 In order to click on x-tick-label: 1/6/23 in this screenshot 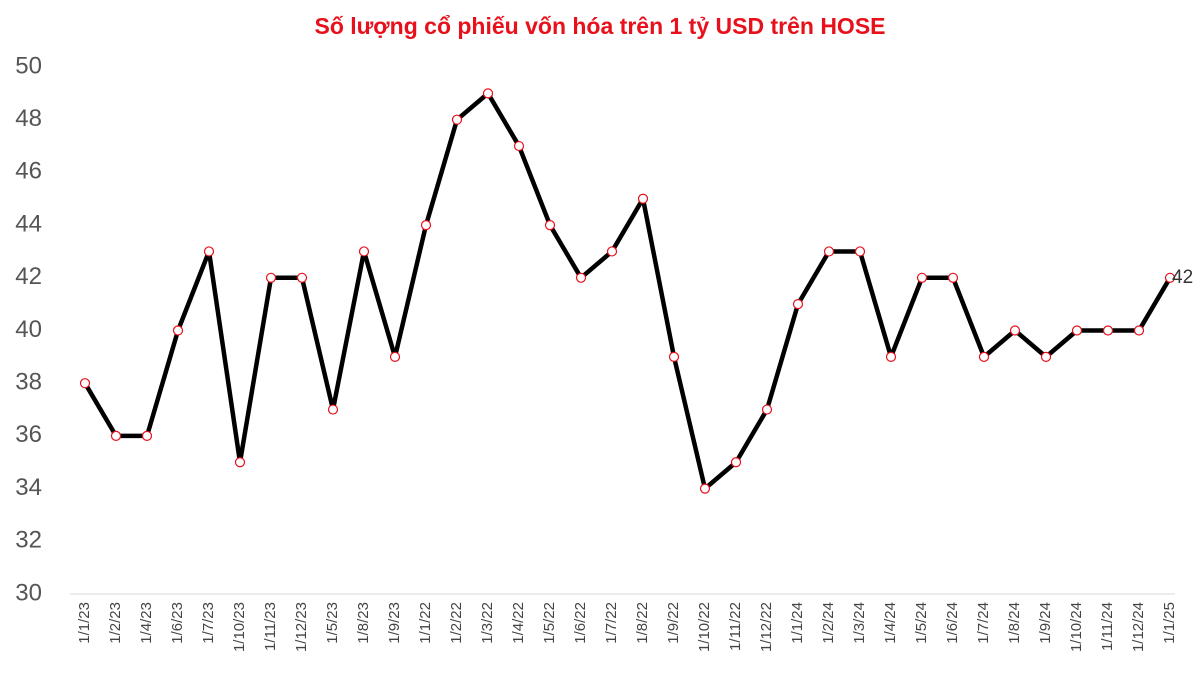, I will do `click(177, 623)`.